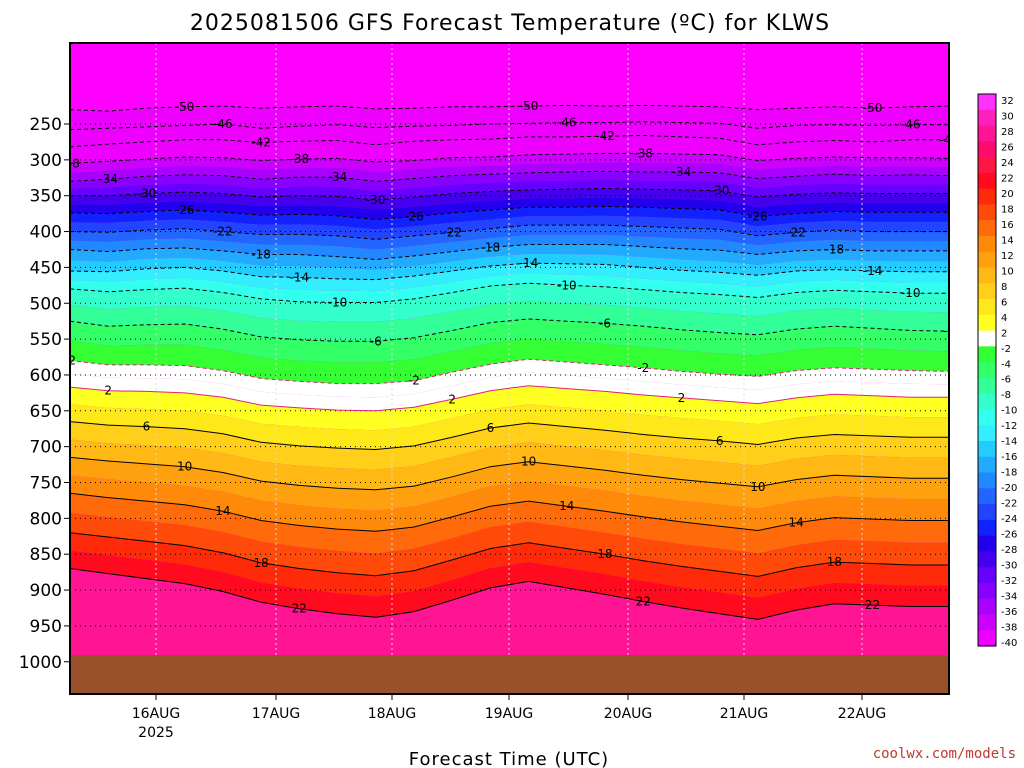 The width and height of the screenshot is (1024, 768). Describe the element at coordinates (376, 200) in the screenshot. I see `isotherm-label: -30` at that location.